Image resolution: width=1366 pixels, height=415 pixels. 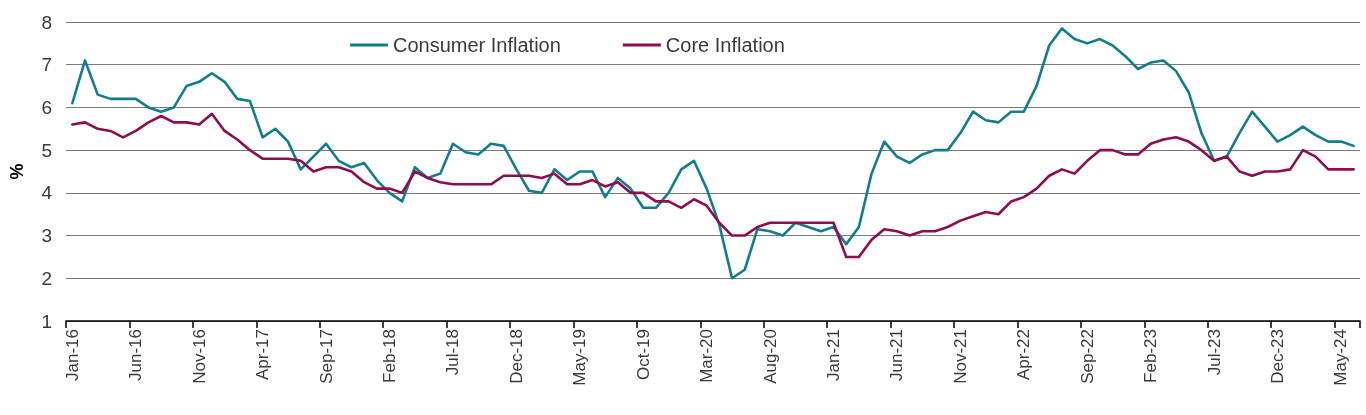 What do you see at coordinates (897, 355) in the screenshot?
I see `x-tick-label: Jun-21` at bounding box center [897, 355].